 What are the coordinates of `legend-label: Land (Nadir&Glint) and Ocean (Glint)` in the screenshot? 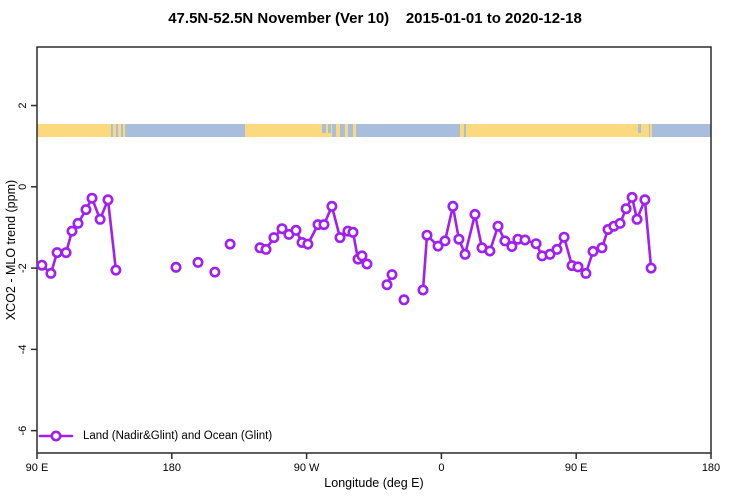 It's located at (178, 436).